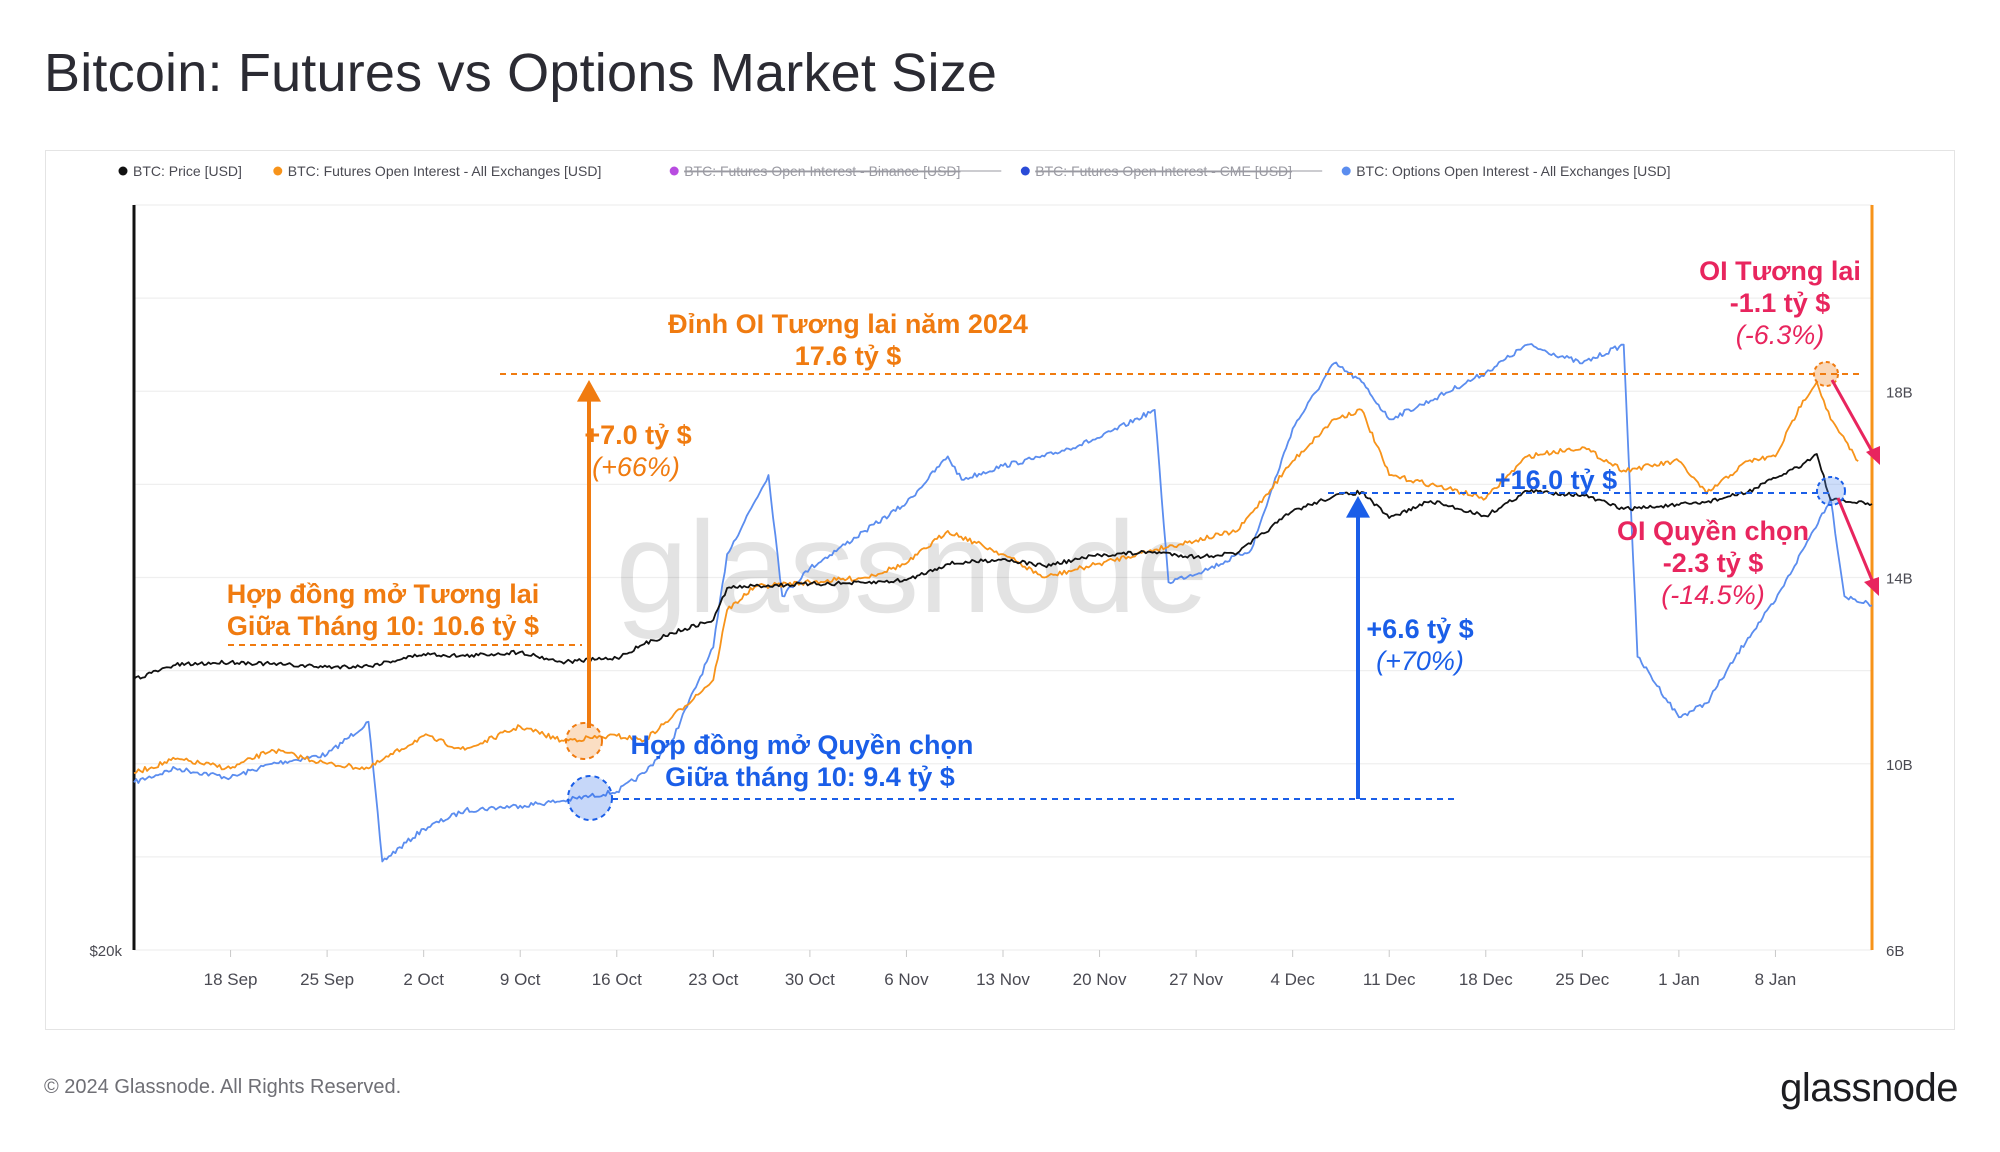 This screenshot has width=2000, height=1152. What do you see at coordinates (584, 741) in the screenshot?
I see `futures-mid-oct-marker` at bounding box center [584, 741].